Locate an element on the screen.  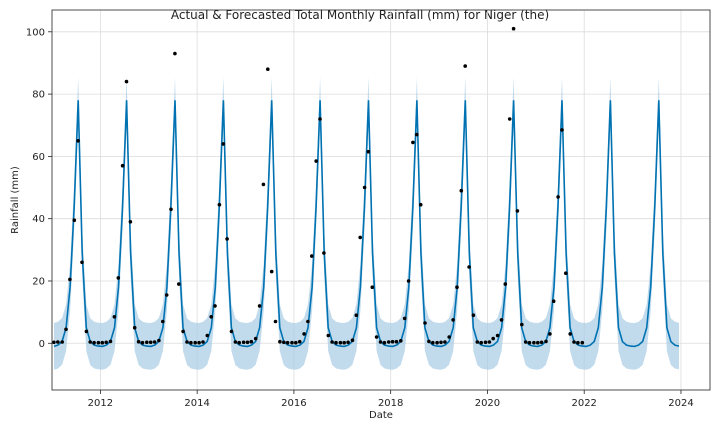
y-tick-label: 0 is located at coordinates (42, 344).